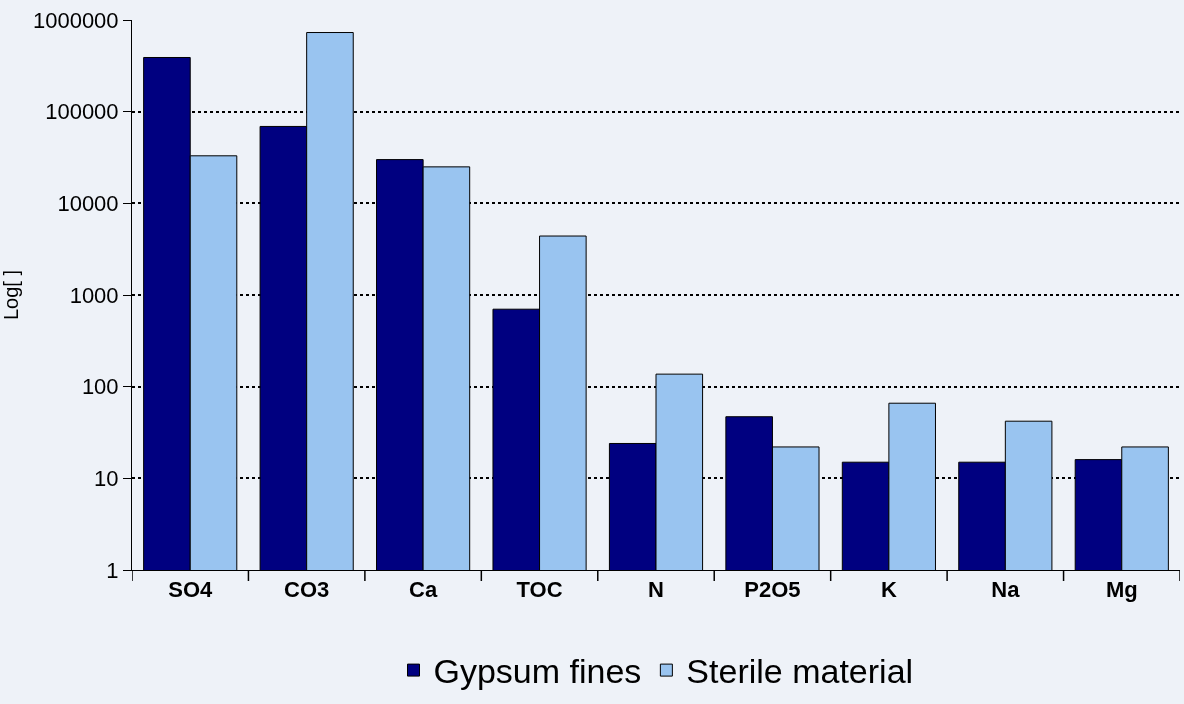 The height and width of the screenshot is (704, 1184). Describe the element at coordinates (539, 590) in the screenshot. I see `x-tick-label: TOC` at that location.